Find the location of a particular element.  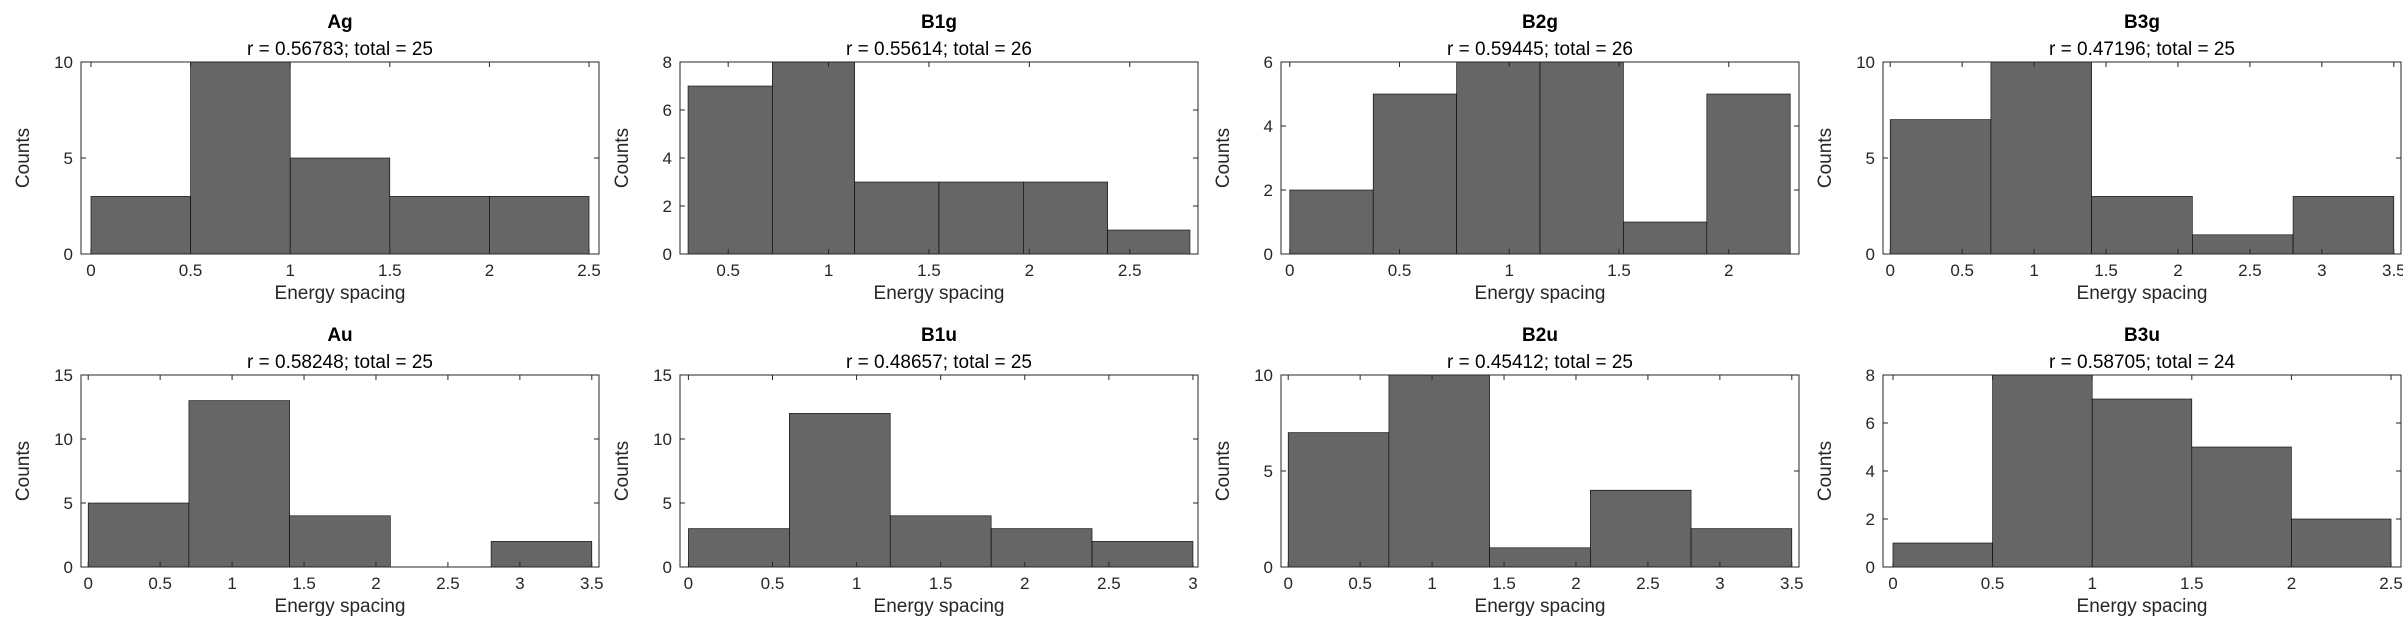

panel-title: Au is located at coordinates (339, 335).